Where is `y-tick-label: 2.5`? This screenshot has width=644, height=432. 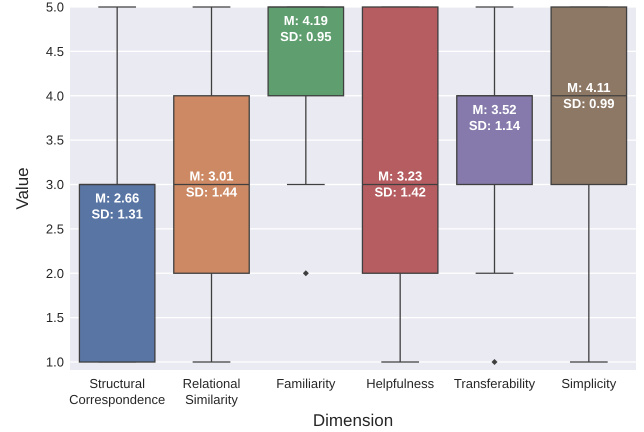 y-tick-label: 2.5 is located at coordinates (55, 228).